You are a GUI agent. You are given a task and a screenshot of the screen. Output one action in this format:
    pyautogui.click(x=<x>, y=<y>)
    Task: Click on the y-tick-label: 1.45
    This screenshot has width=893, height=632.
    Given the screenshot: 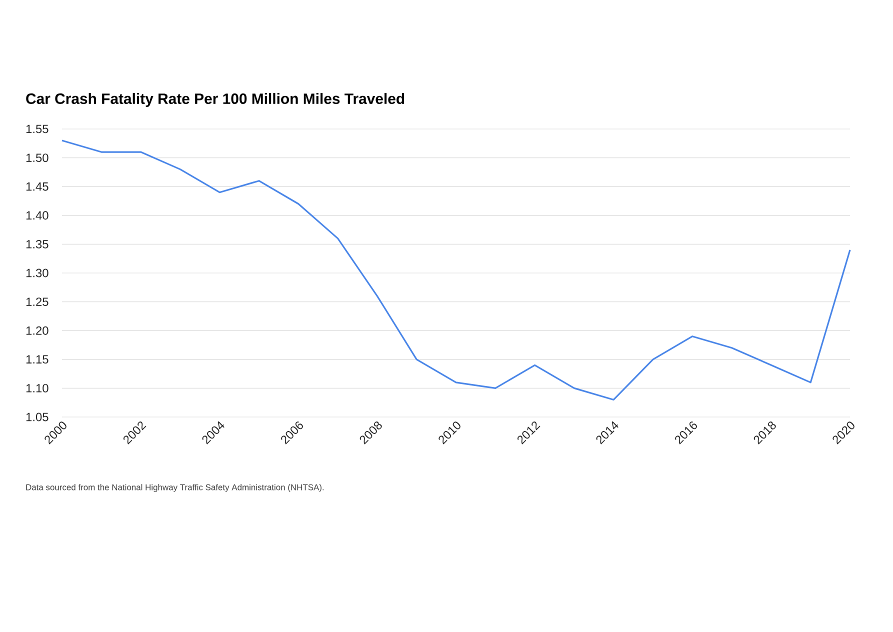 What is the action you would take?
    pyautogui.click(x=37, y=186)
    